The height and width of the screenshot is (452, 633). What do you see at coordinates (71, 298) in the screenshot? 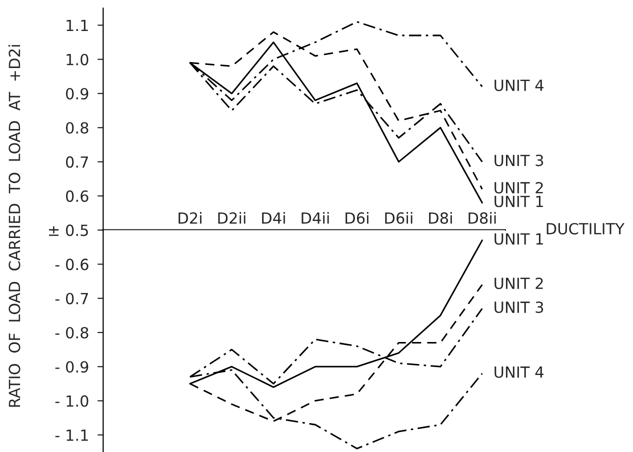
I see `y-tick-label: - 0.7` at bounding box center [71, 298].